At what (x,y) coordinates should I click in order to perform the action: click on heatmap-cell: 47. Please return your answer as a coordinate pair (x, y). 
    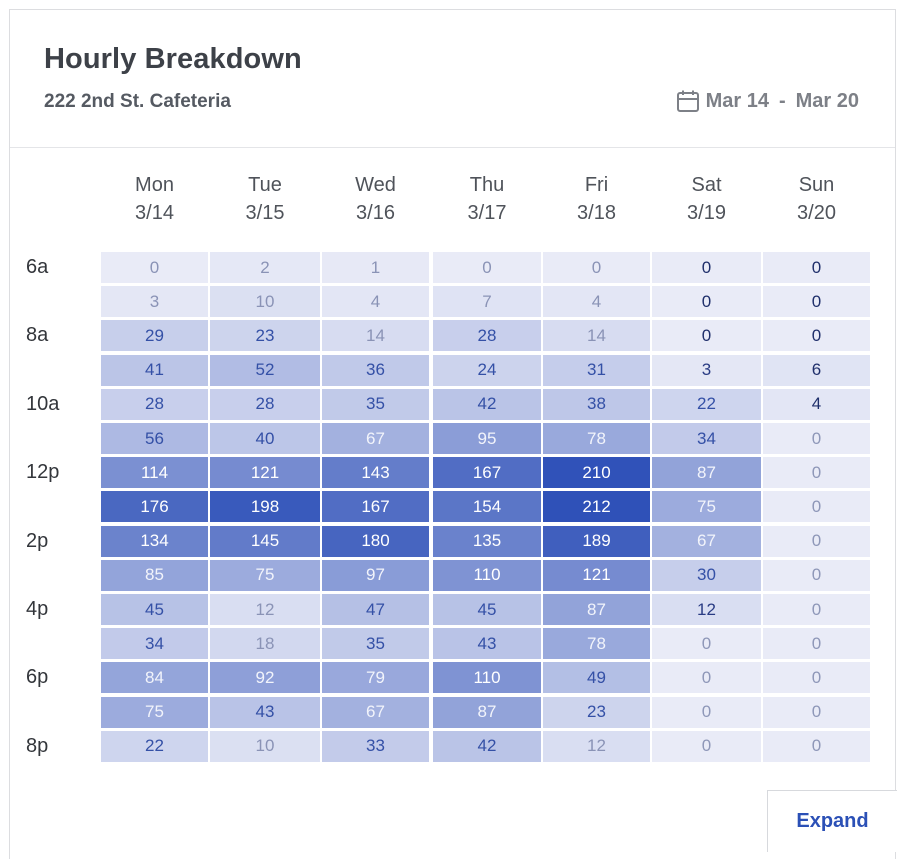
    Looking at the image, I should click on (375, 609).